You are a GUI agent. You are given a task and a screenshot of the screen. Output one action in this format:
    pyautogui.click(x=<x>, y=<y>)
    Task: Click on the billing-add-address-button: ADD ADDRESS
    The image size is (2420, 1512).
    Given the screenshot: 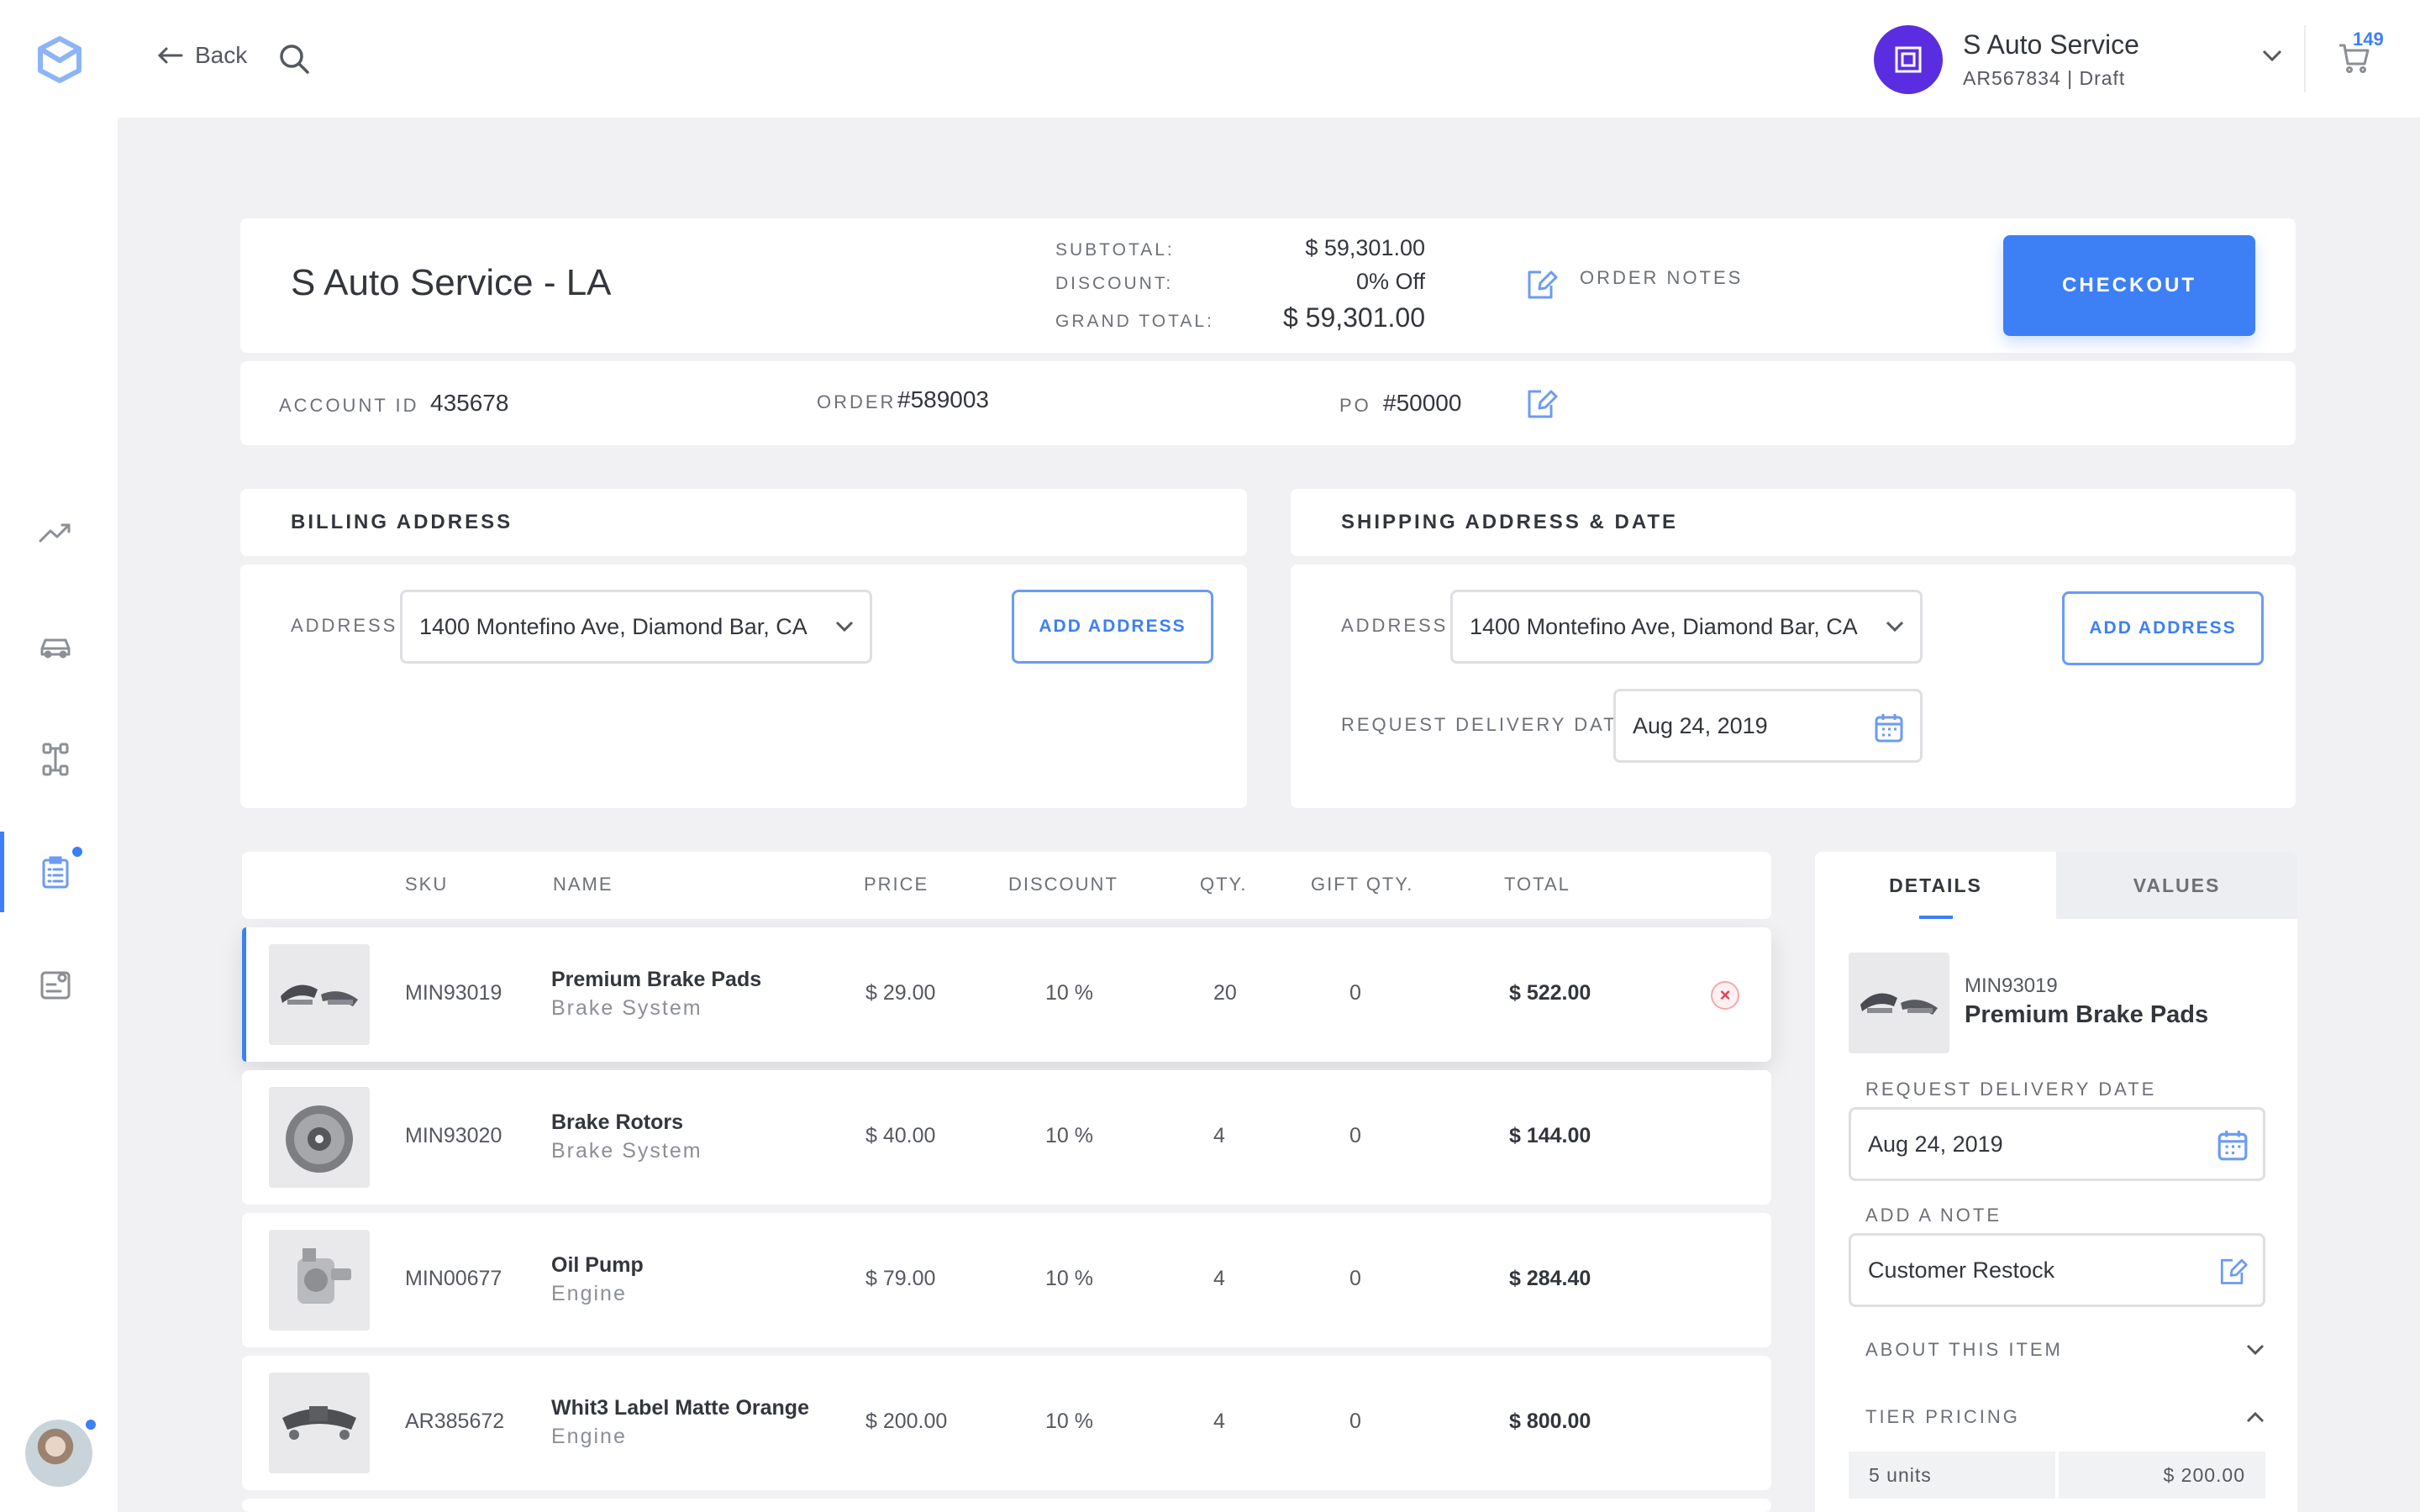 What is the action you would take?
    pyautogui.click(x=1112, y=627)
    